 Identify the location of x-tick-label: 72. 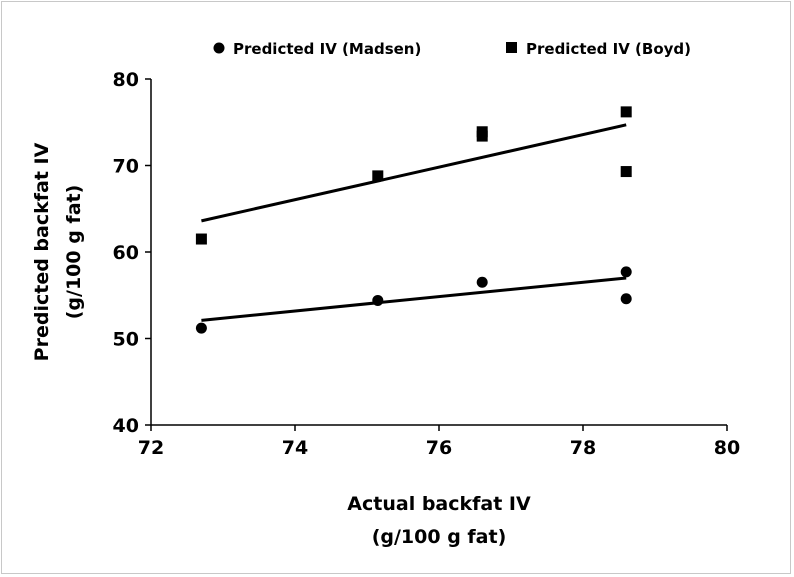
(151, 448).